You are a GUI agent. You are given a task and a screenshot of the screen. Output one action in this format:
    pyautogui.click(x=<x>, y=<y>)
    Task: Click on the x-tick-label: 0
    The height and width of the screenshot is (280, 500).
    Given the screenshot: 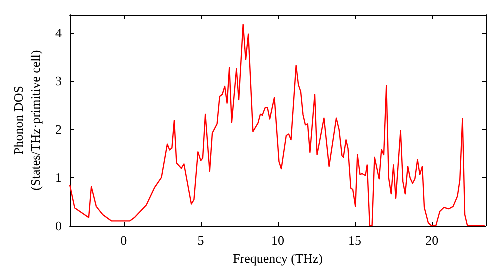 What is the action you would take?
    pyautogui.click(x=124, y=240)
    